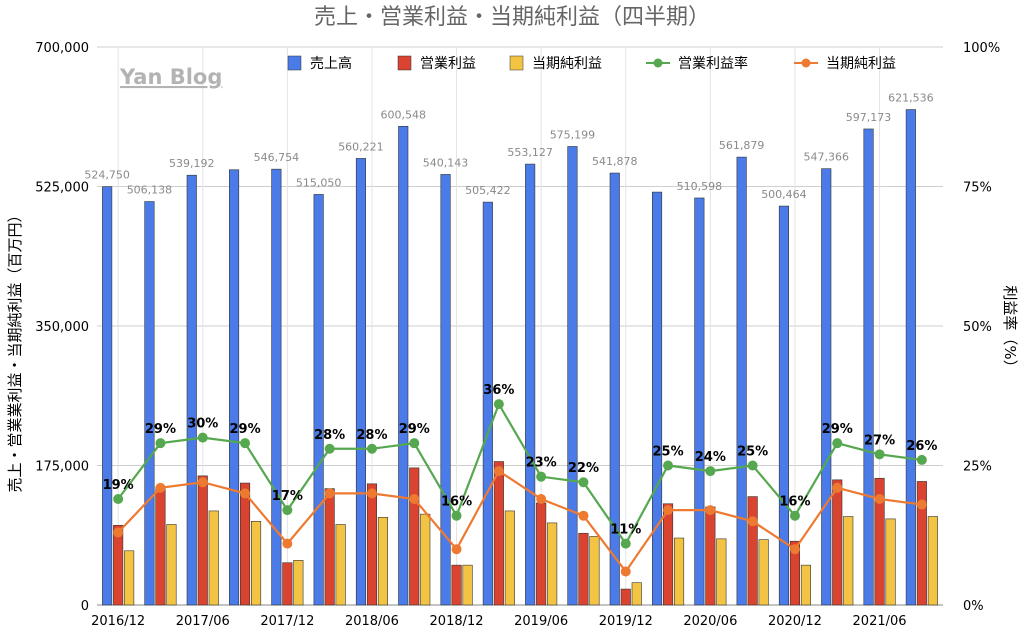 The height and width of the screenshot is (632, 1024). I want to click on legend-marker, so click(658, 63).